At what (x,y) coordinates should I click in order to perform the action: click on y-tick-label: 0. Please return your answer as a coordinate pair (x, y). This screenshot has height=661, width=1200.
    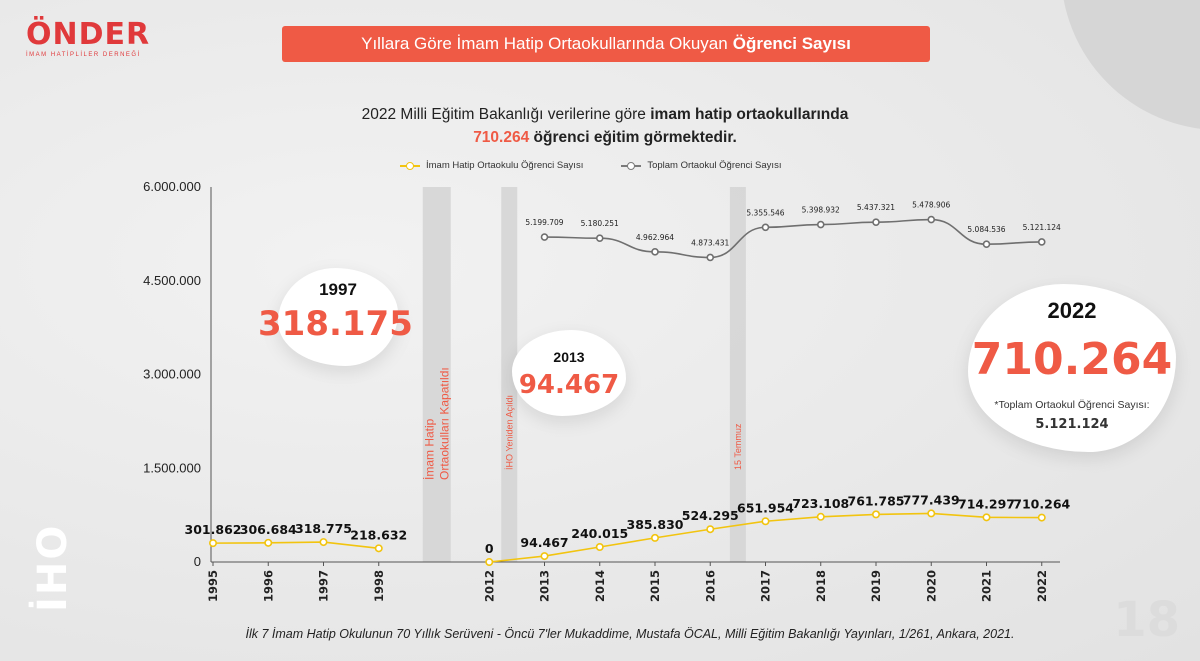
    Looking at the image, I should click on (197, 561).